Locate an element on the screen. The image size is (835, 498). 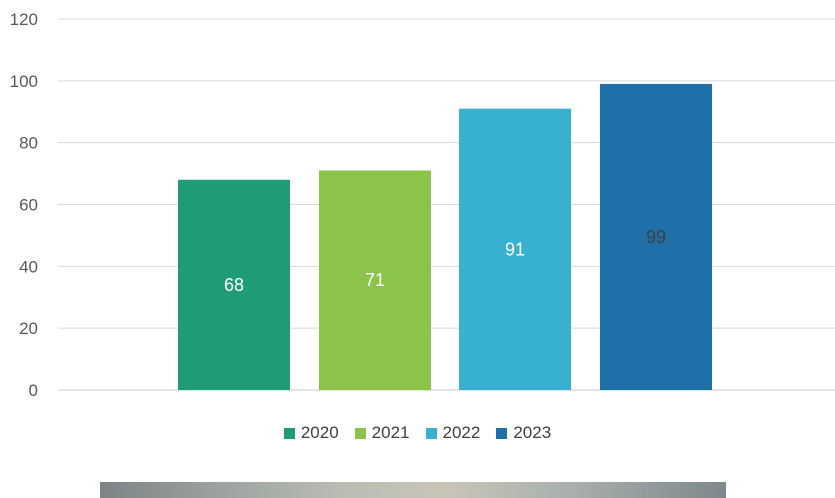
photo-image is located at coordinates (413, 490).